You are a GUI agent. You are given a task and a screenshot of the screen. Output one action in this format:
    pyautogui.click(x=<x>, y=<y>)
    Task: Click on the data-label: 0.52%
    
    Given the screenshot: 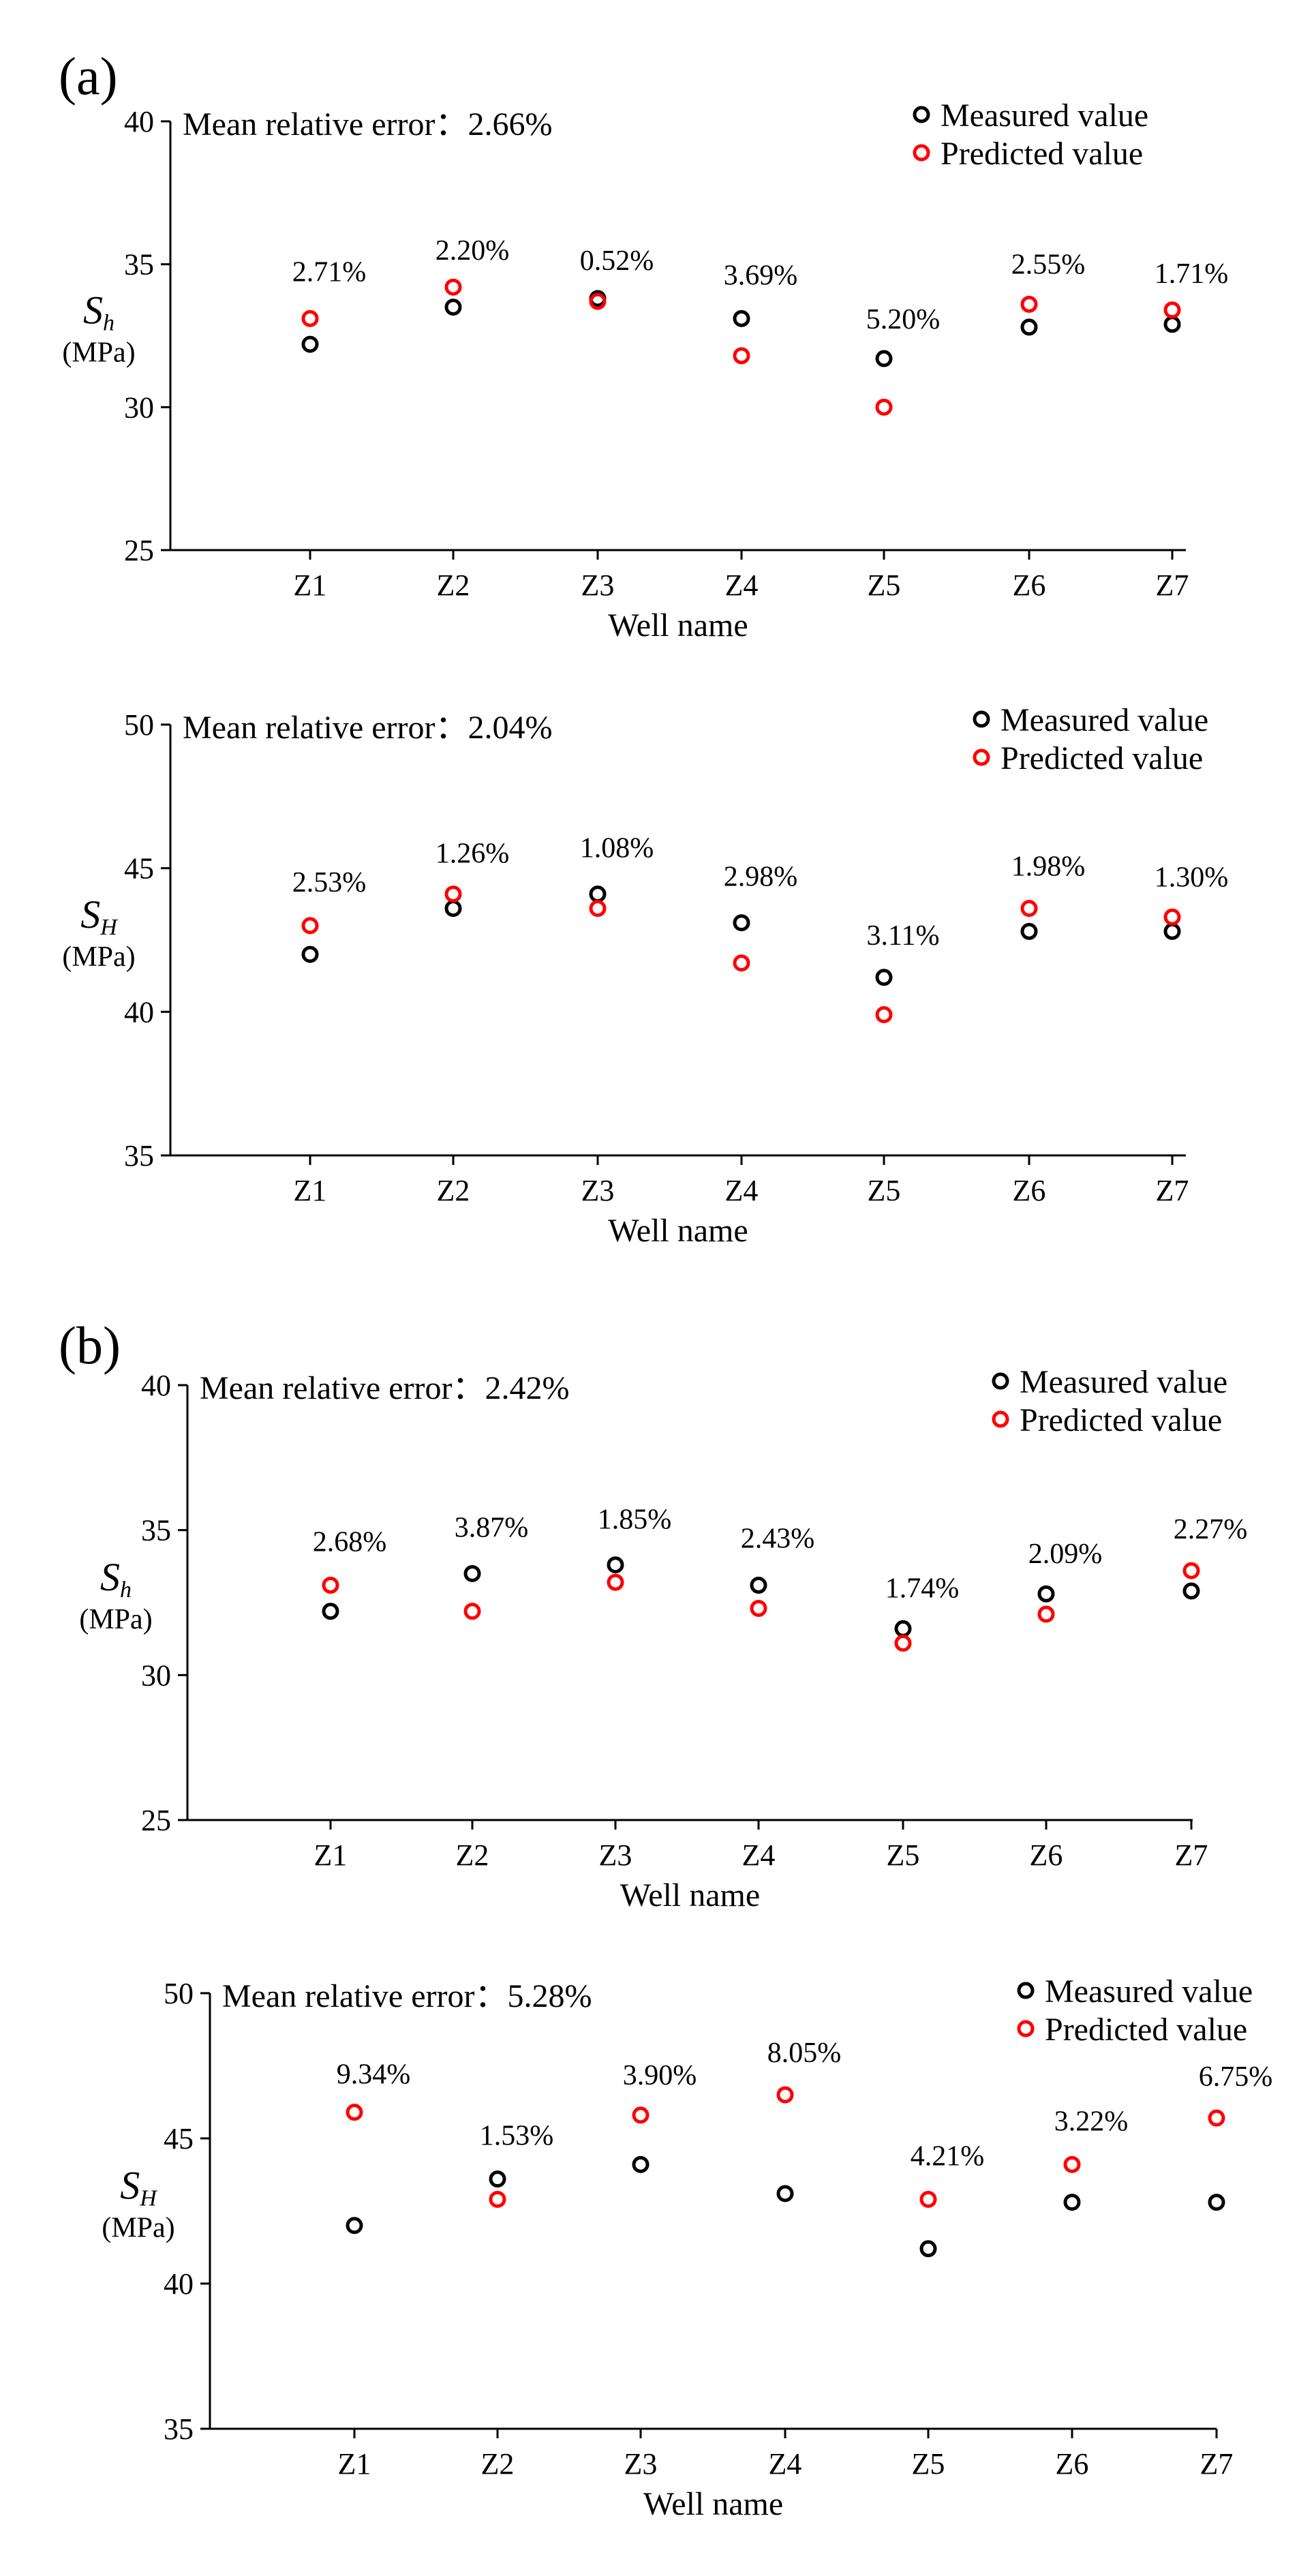 What is the action you would take?
    pyautogui.click(x=617, y=261)
    